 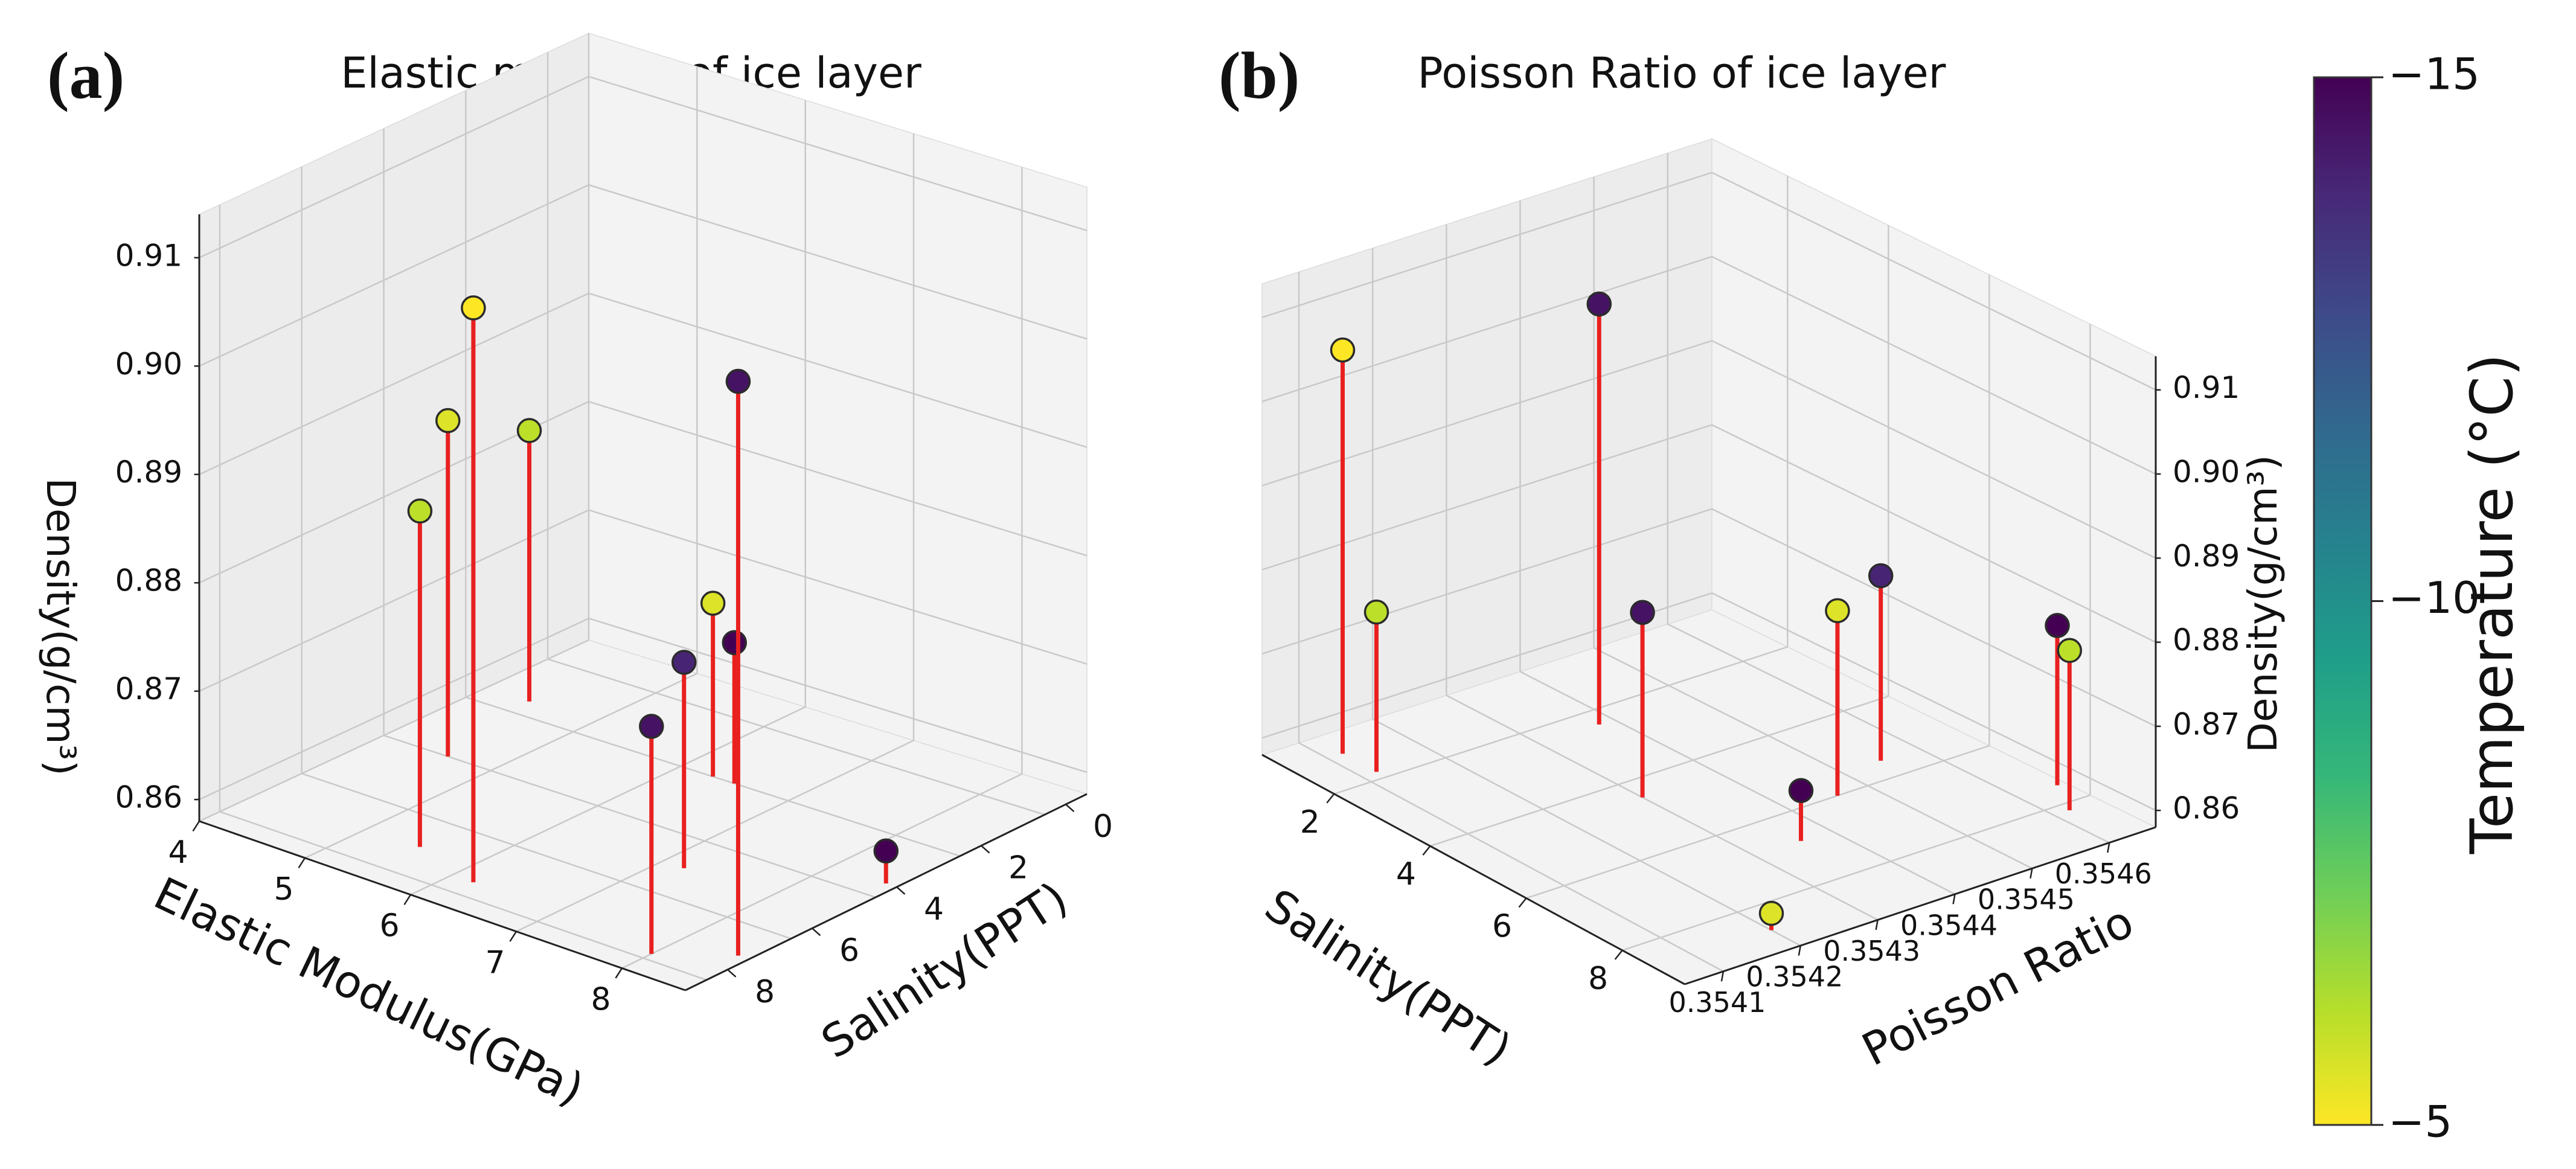 I want to click on y-tick-label: 6, so click(x=849, y=950).